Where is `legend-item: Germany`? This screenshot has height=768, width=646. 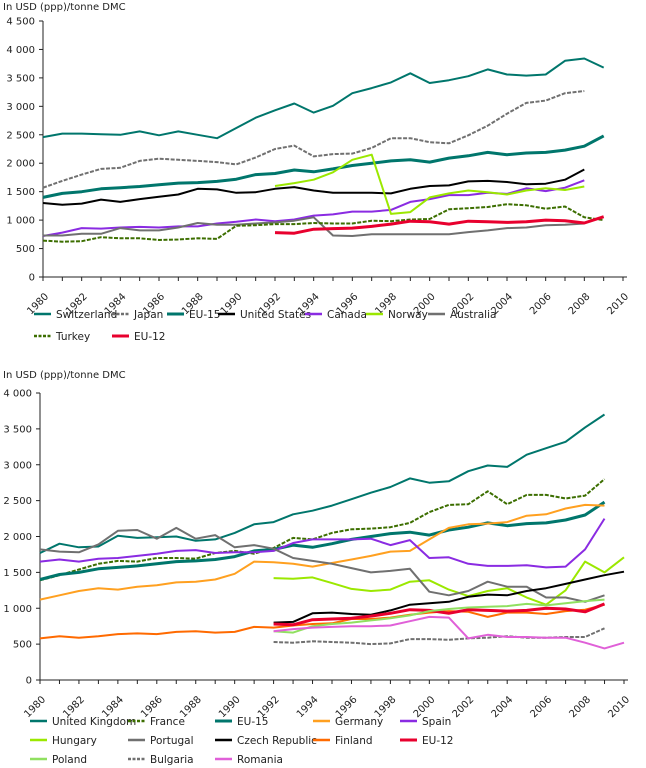
legend-item: Germany is located at coordinates (348, 722).